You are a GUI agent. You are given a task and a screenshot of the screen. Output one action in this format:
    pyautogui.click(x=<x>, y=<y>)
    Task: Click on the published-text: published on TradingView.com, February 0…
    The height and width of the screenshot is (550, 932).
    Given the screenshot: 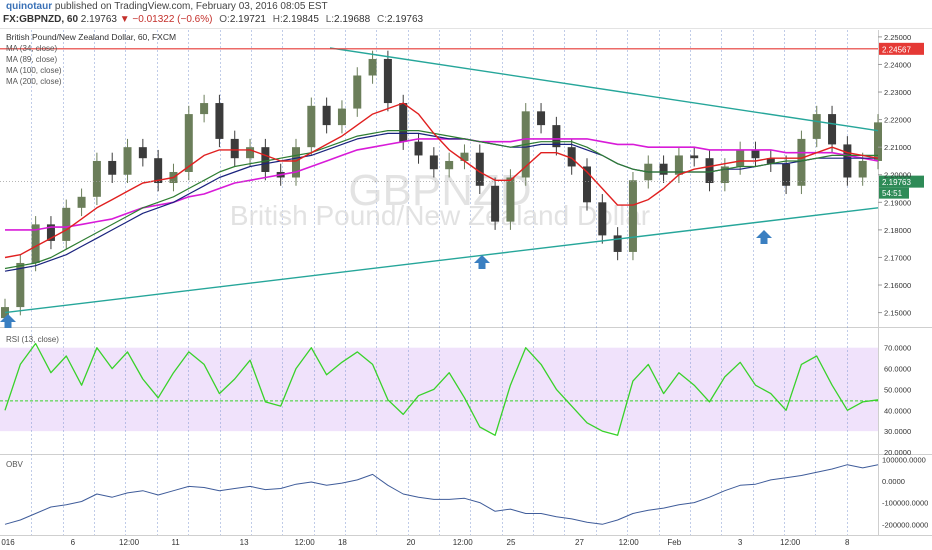 What is the action you would take?
    pyautogui.click(x=191, y=6)
    